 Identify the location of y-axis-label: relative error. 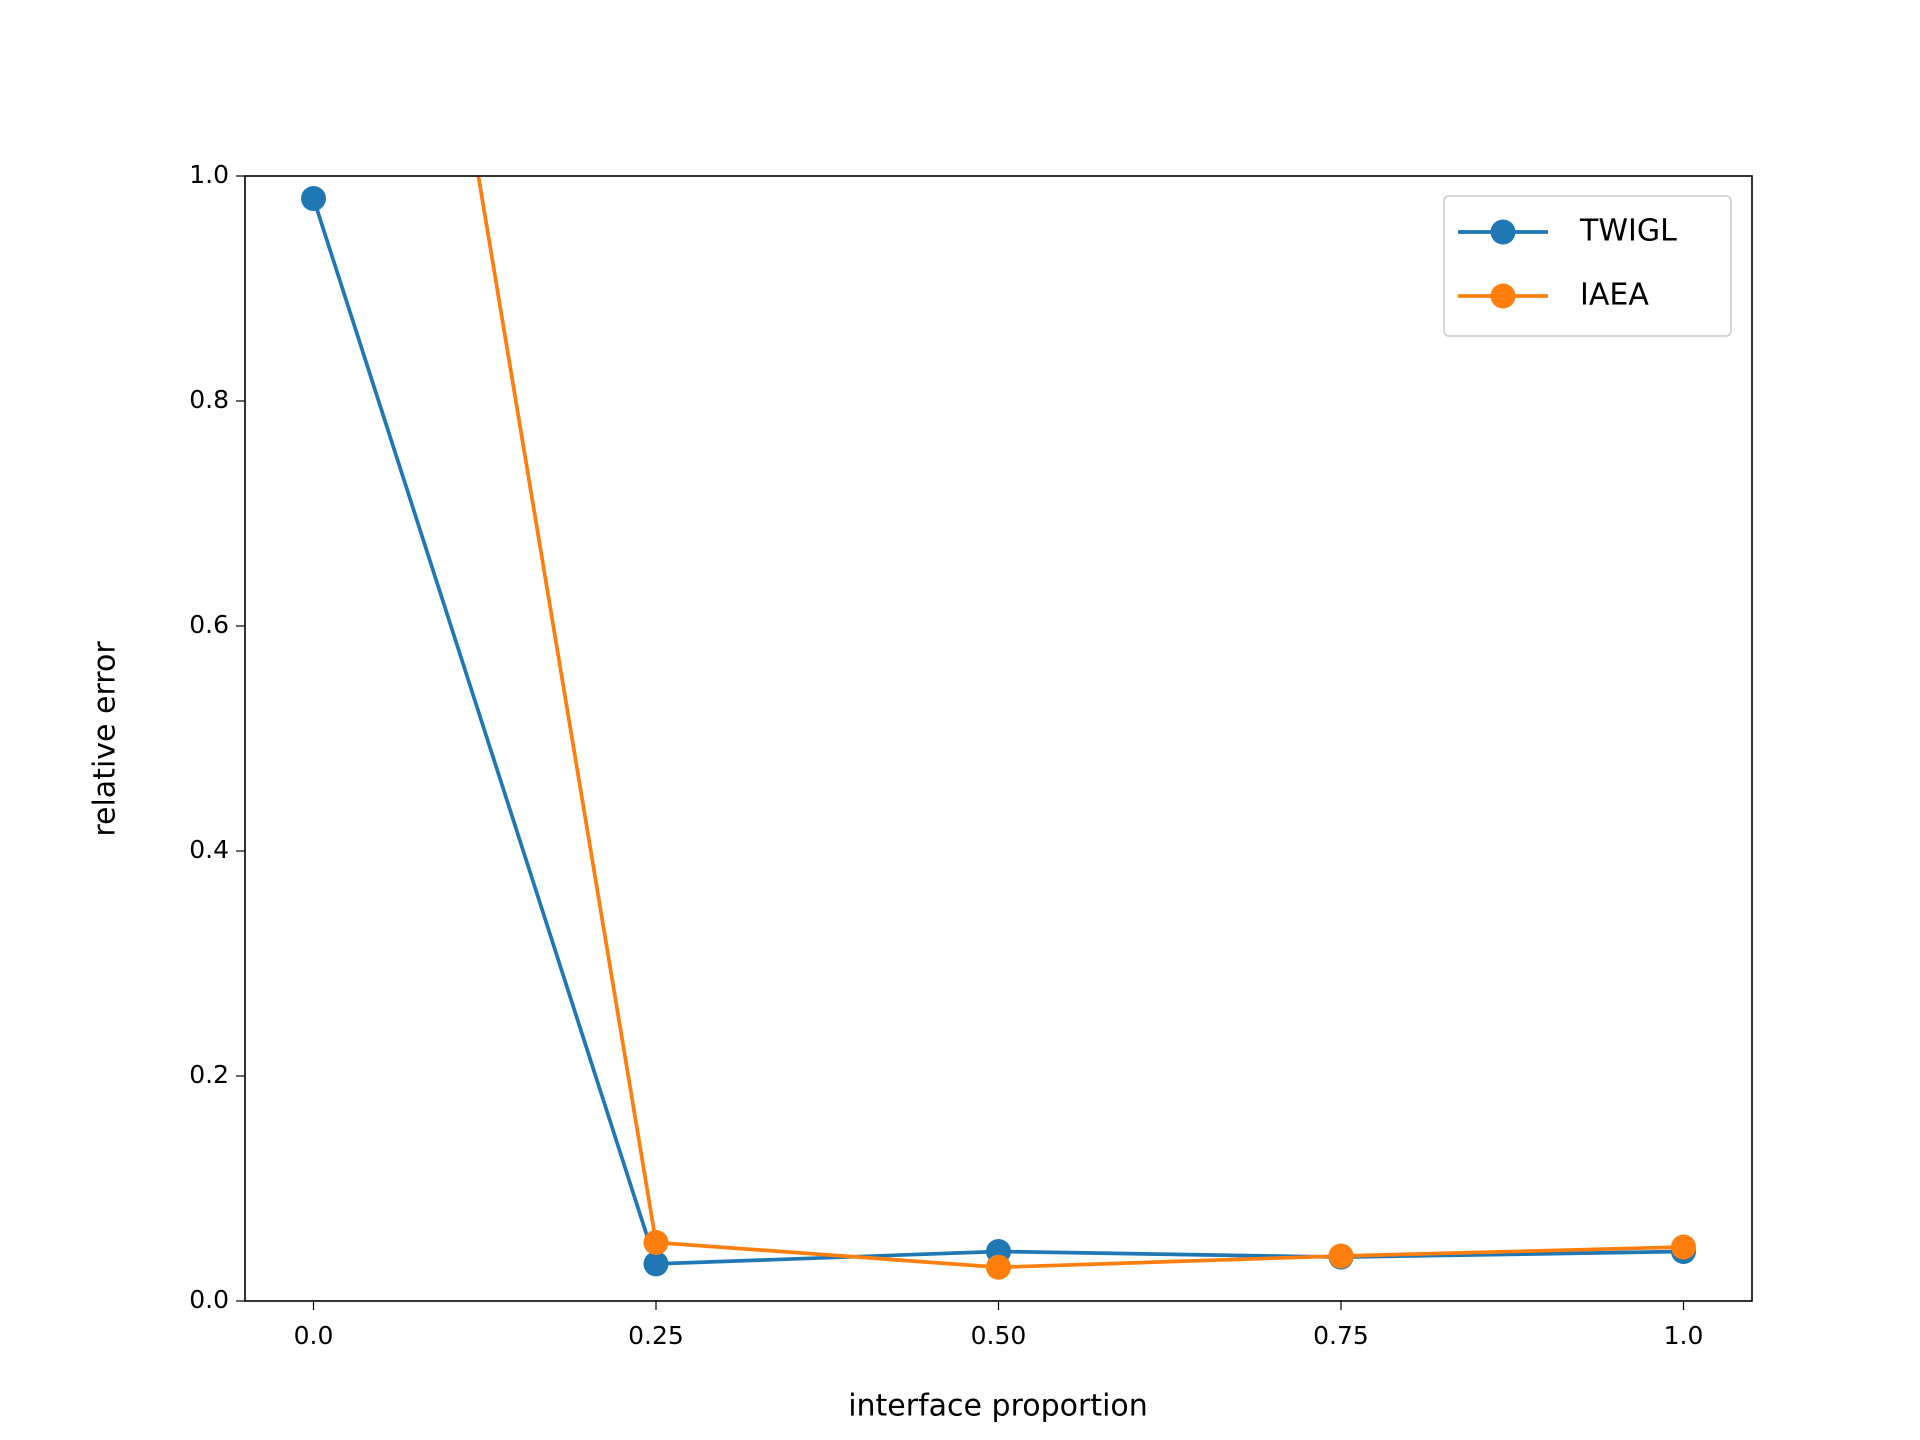
(105, 739).